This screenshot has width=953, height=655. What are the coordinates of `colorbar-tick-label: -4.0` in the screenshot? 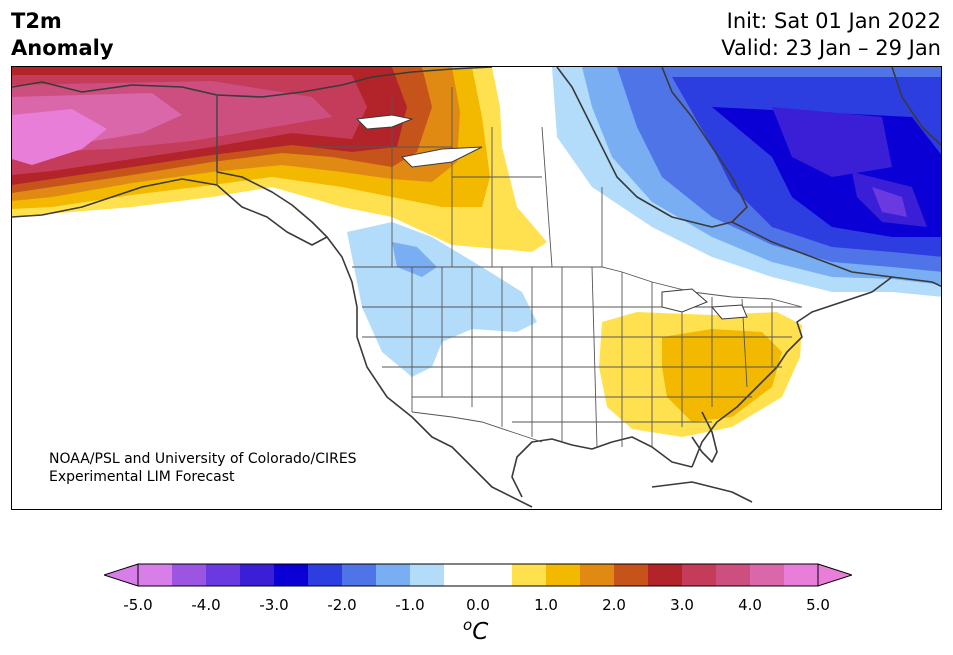 It's located at (206, 605).